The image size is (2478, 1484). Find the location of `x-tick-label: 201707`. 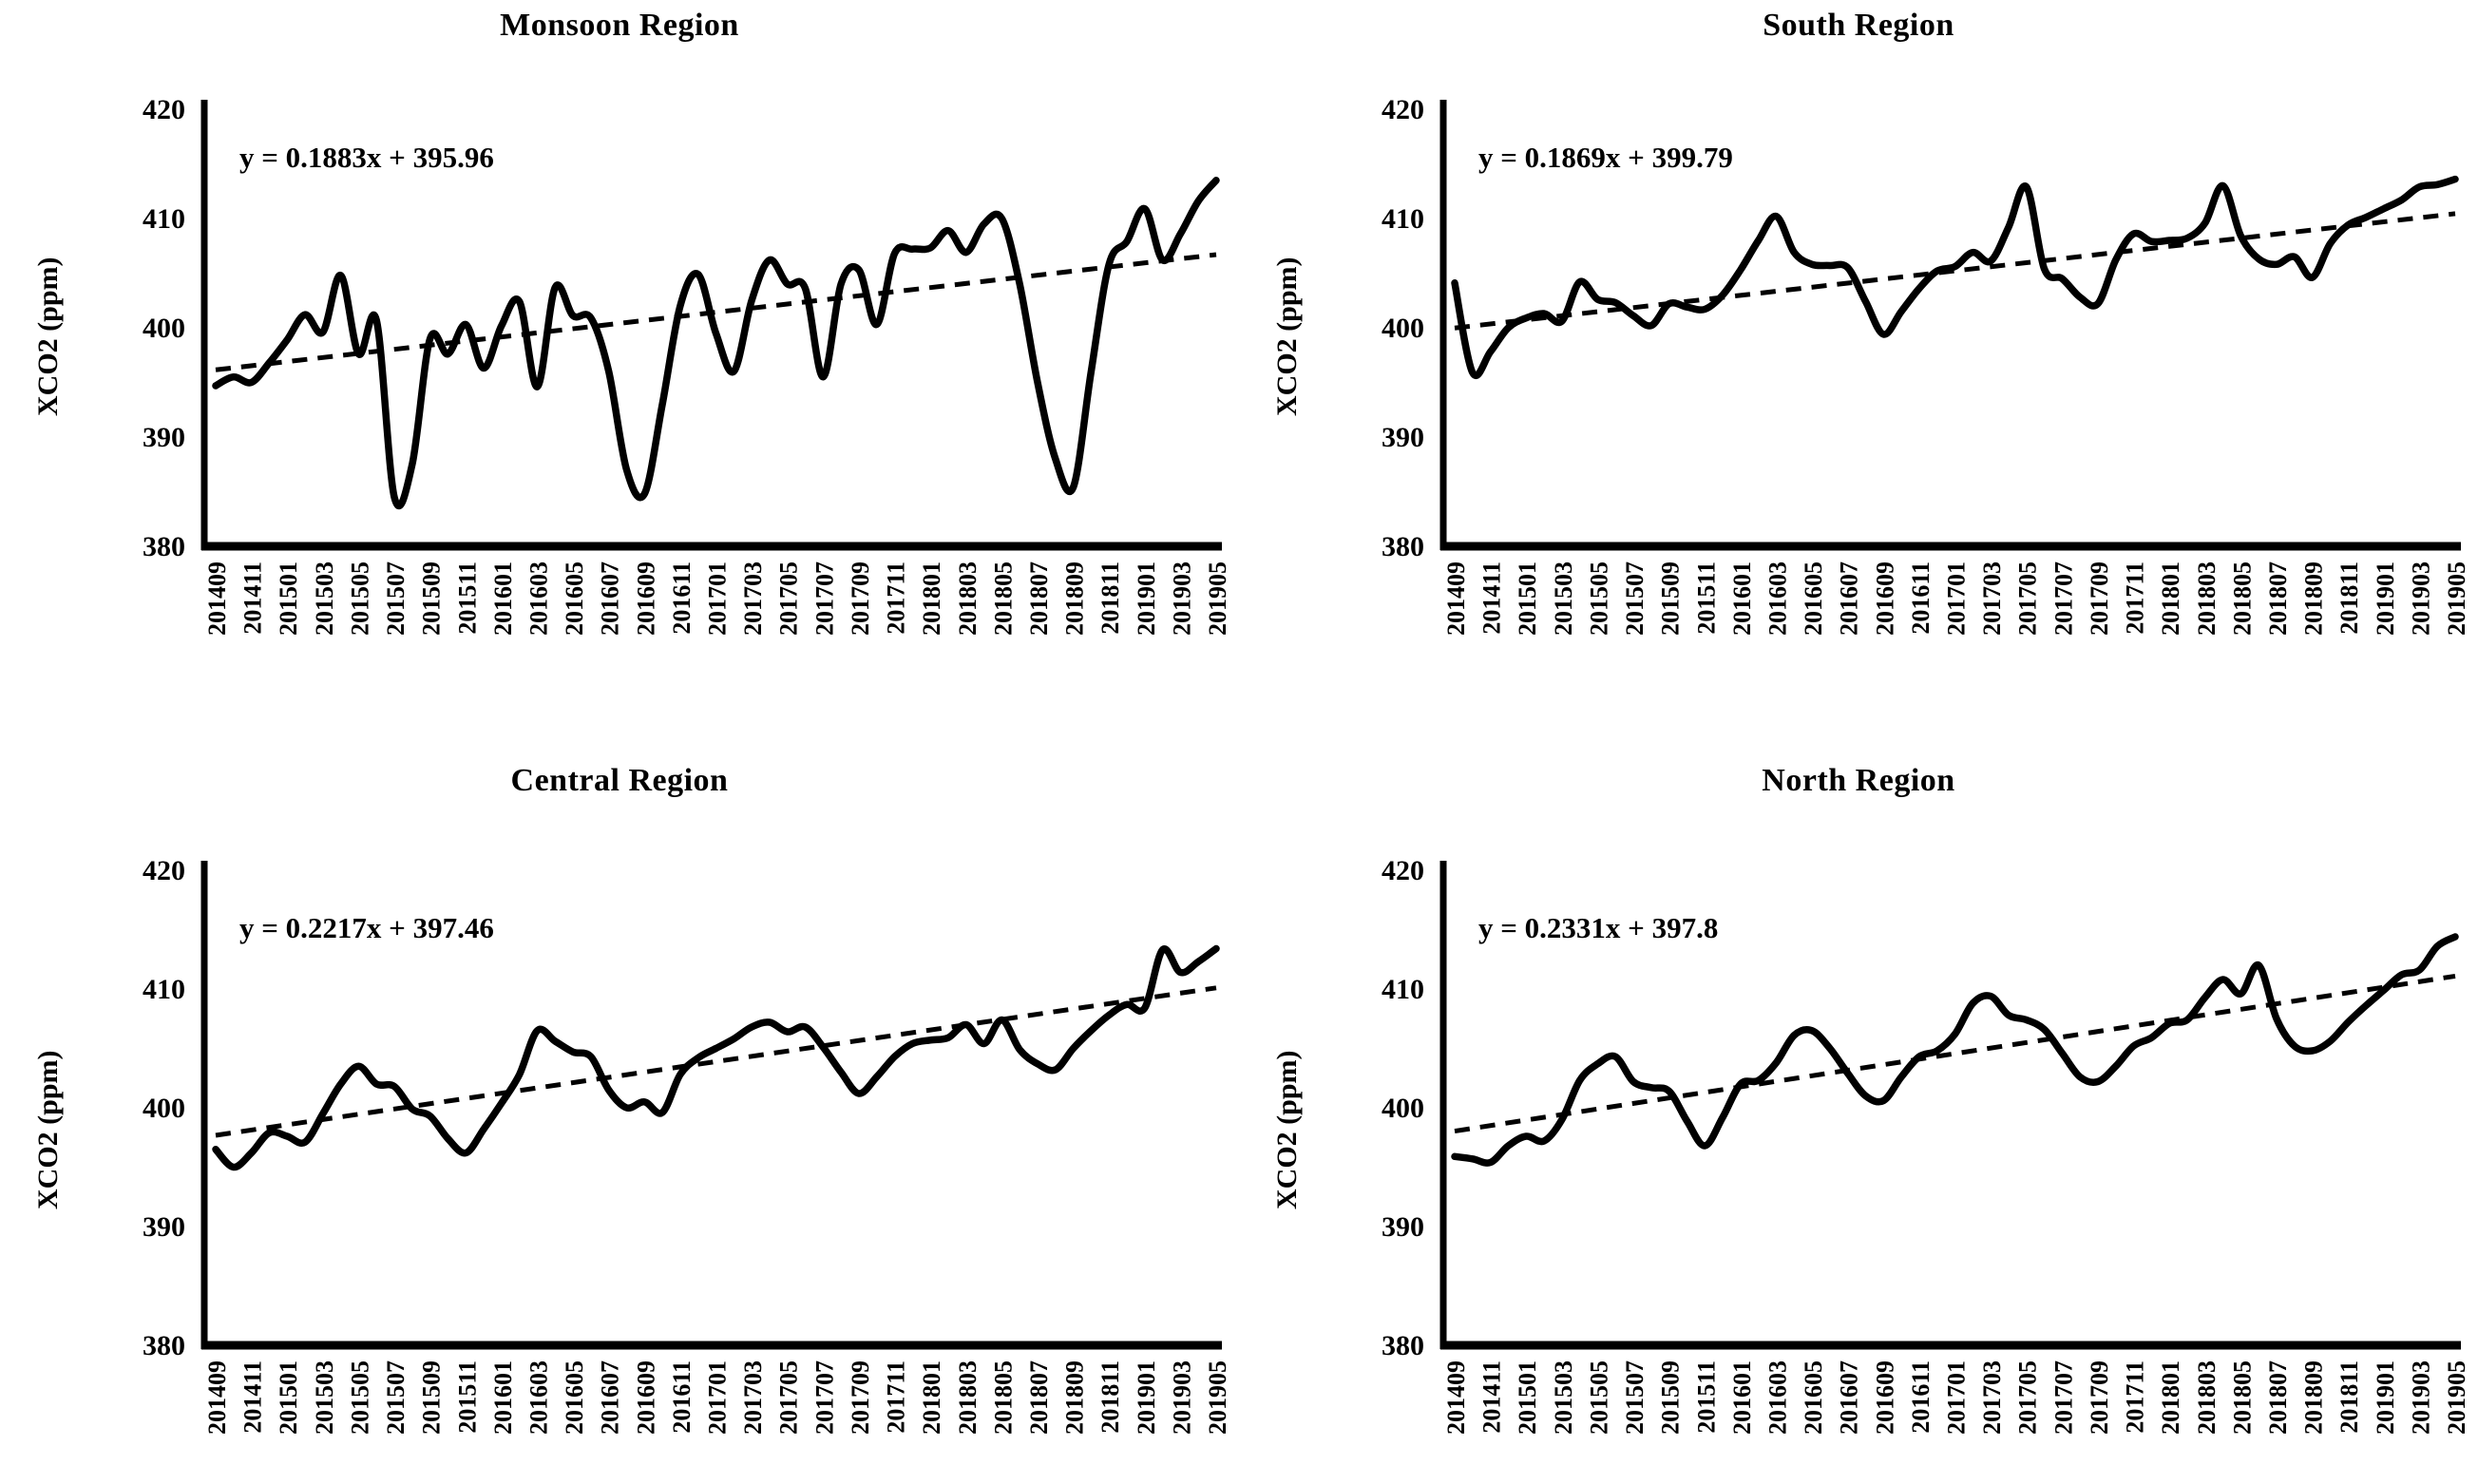

x-tick-label: 201707 is located at coordinates (2063, 598).